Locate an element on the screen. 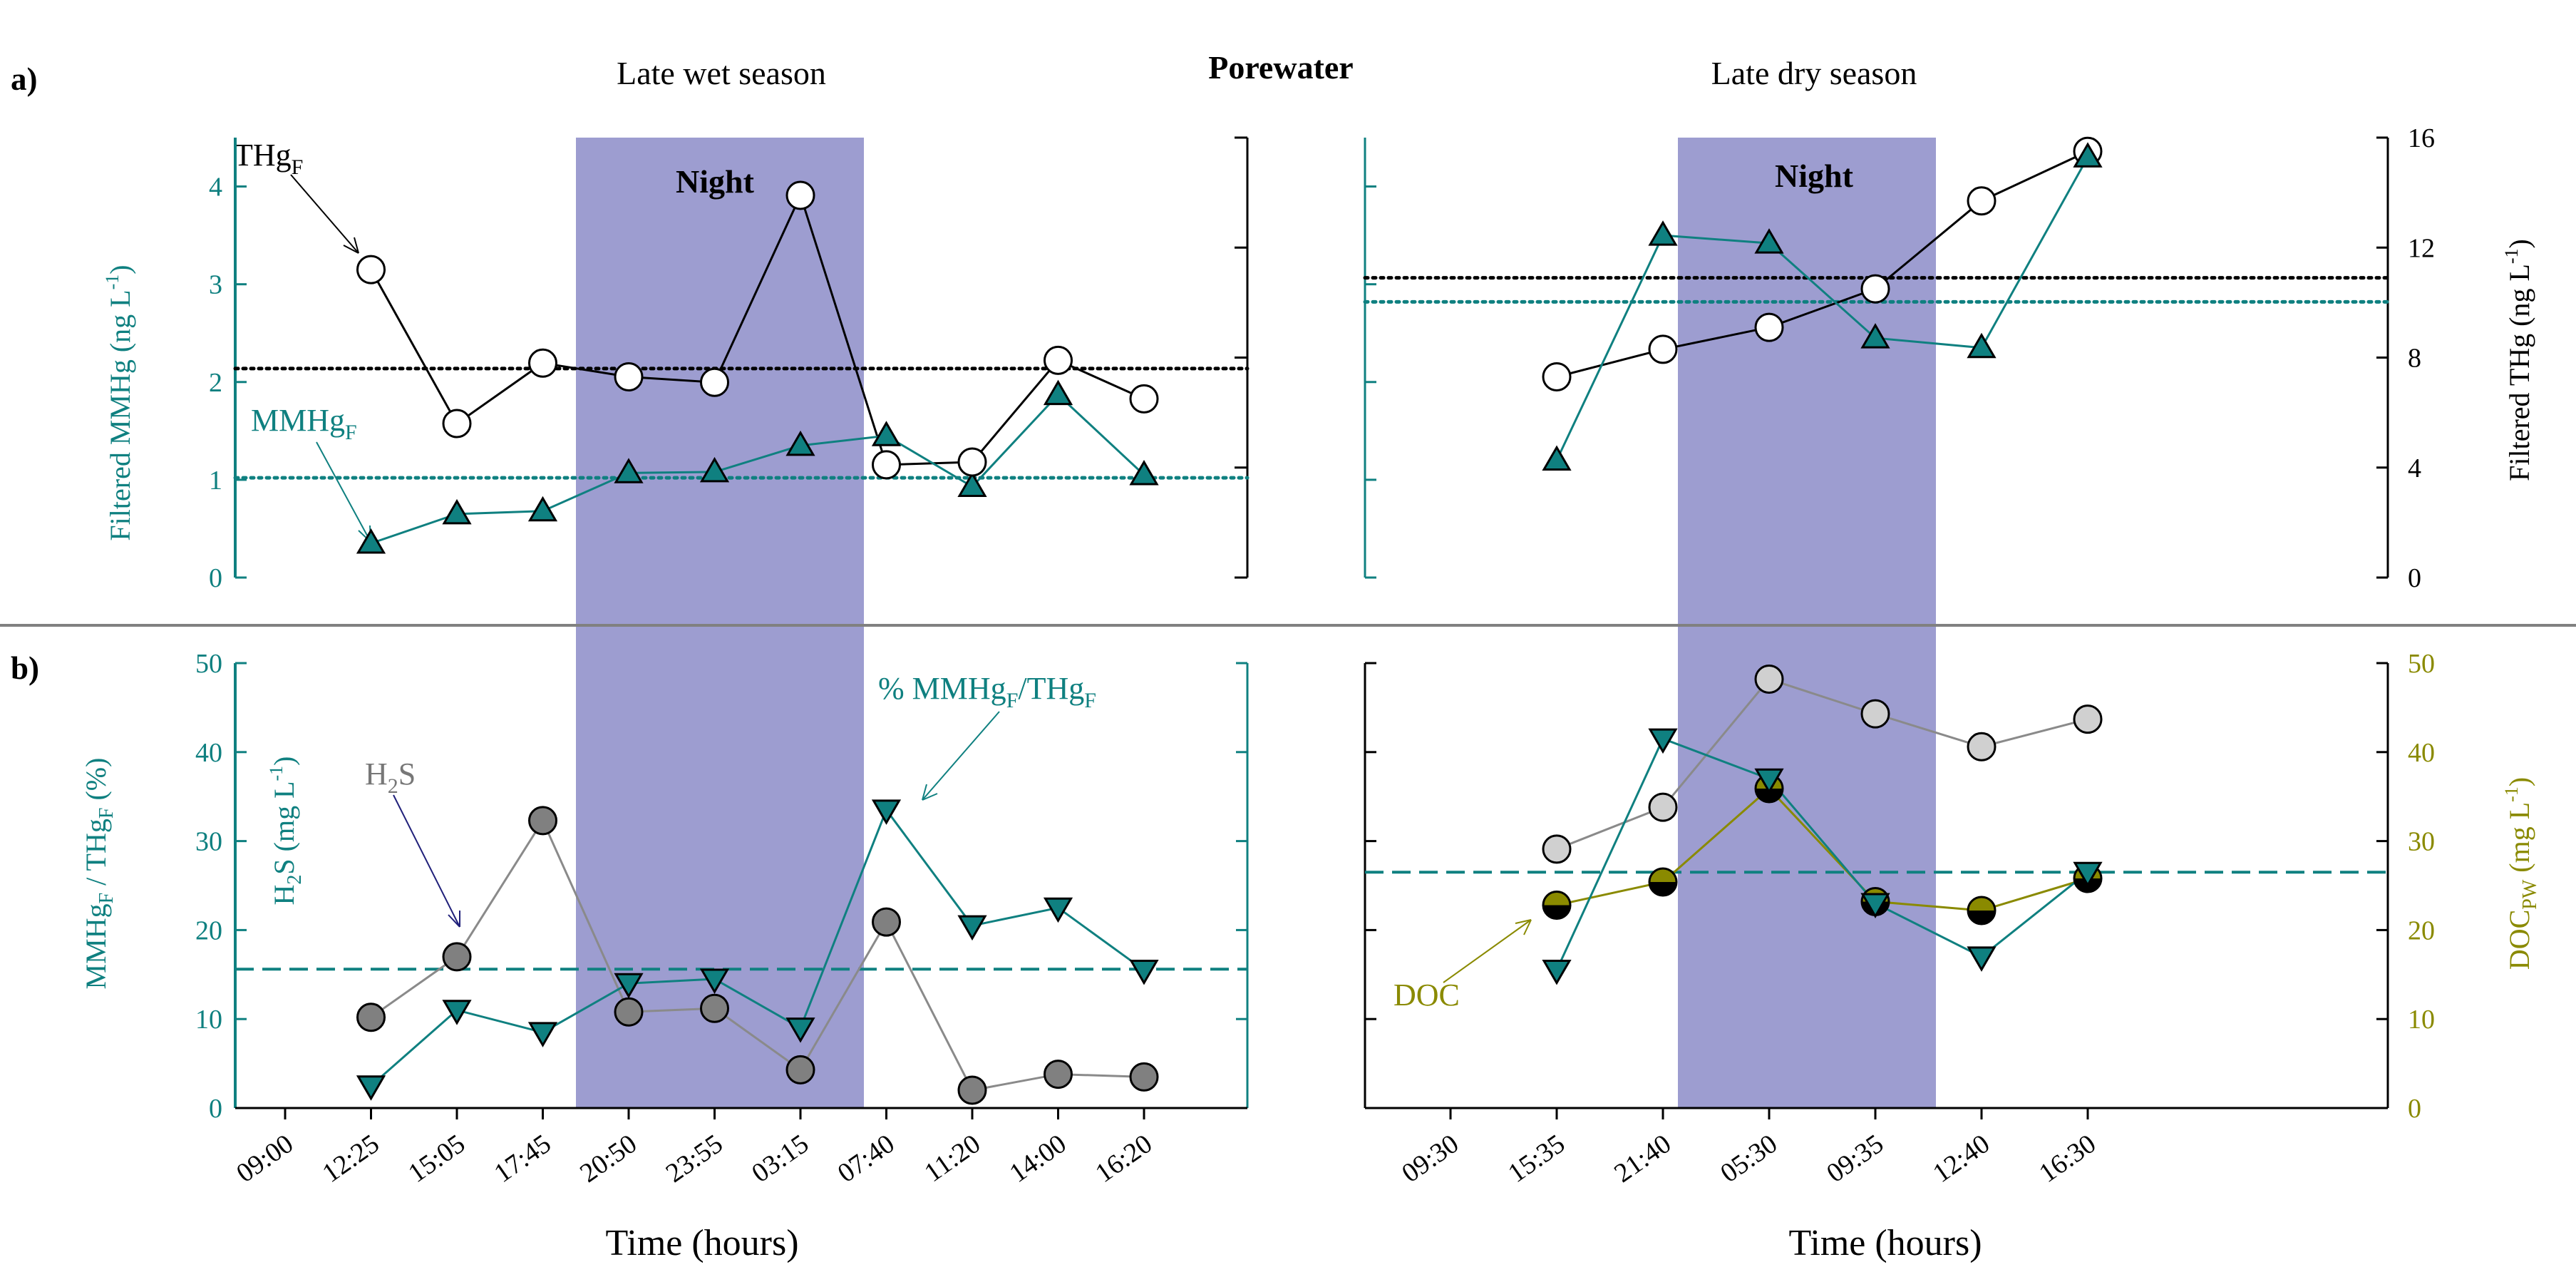  axis-title-b-right: DOCPW (mg L-1) is located at coordinates (2521, 873).